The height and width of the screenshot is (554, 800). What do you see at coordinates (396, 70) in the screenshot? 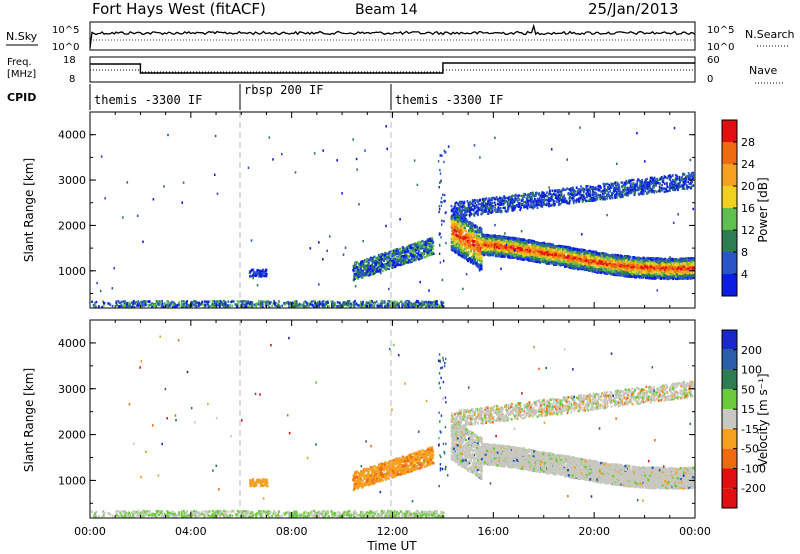
I see `frequency-panel: Freq. [MHz] 18 8 60 0 Nave` at bounding box center [396, 70].